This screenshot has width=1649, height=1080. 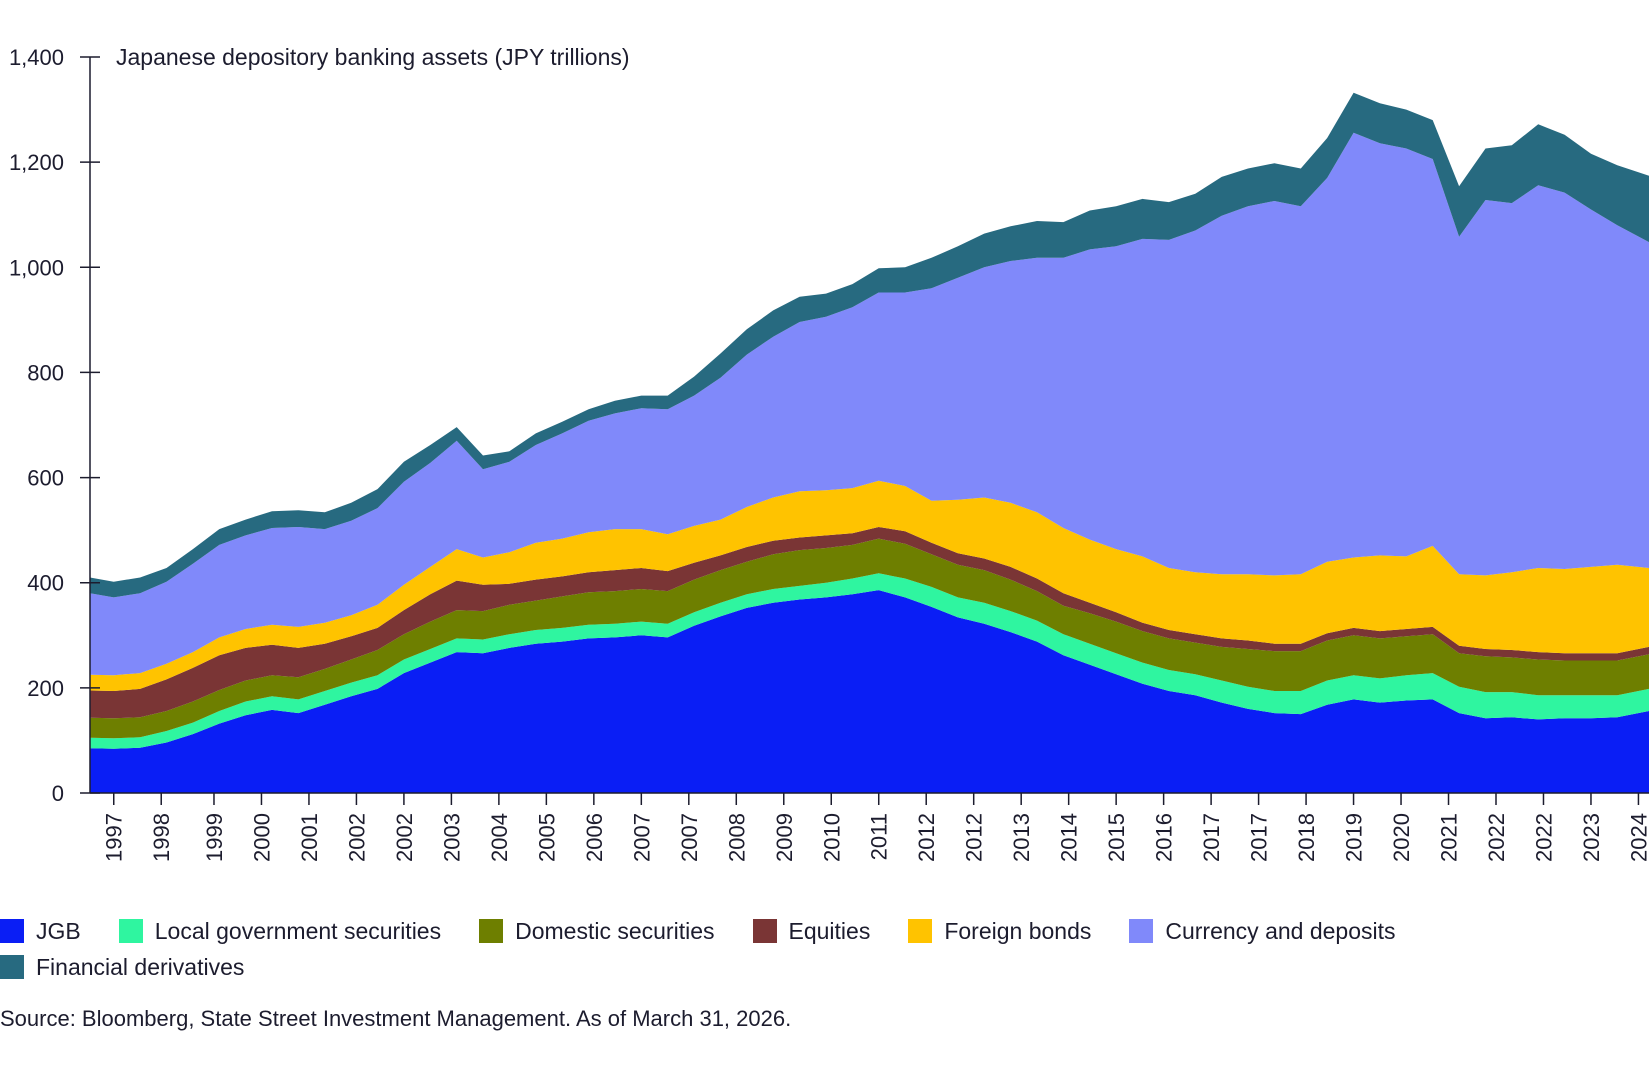 What do you see at coordinates (298, 930) in the screenshot?
I see `legend-label: Local government securities` at bounding box center [298, 930].